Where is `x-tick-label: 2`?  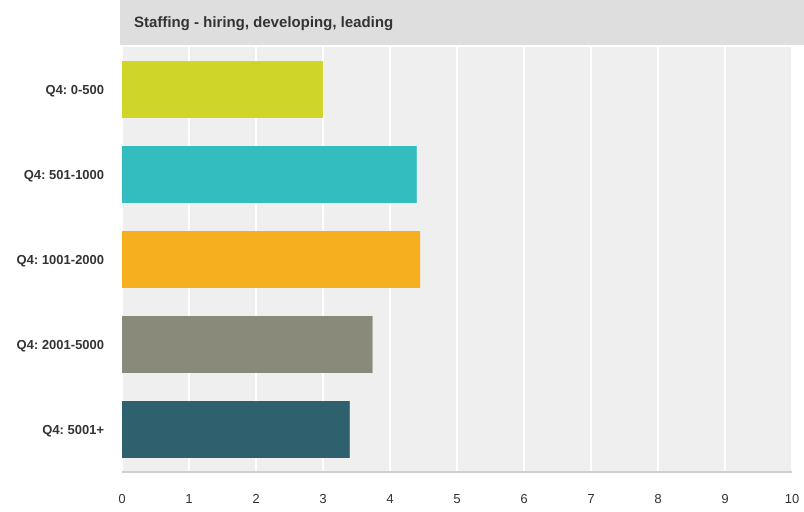 x-tick-label: 2 is located at coordinates (256, 498).